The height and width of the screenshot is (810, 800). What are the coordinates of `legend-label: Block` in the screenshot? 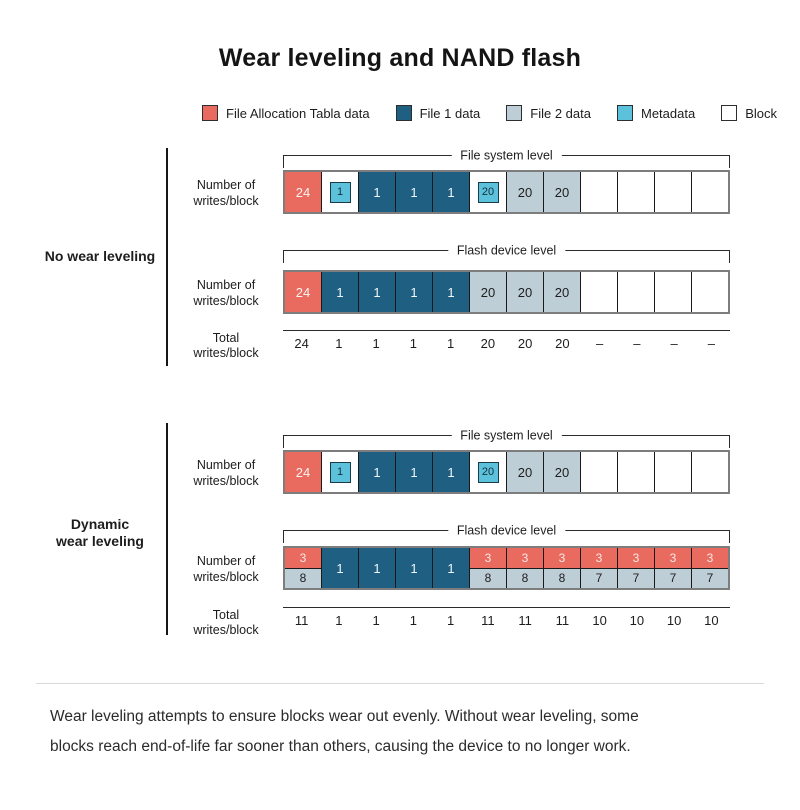 It's located at (761, 113).